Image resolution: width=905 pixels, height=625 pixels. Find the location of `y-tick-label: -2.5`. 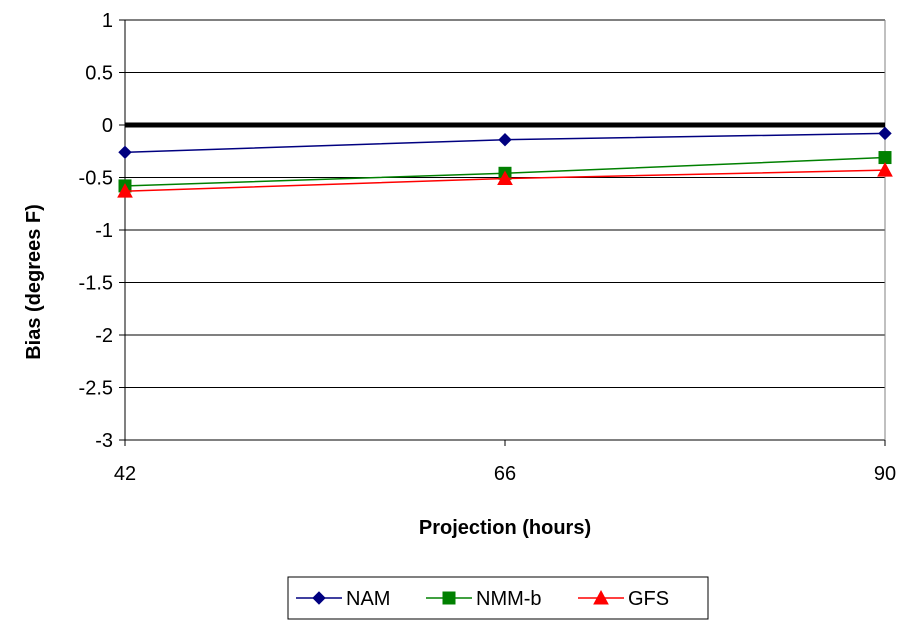

y-tick-label: -2.5 is located at coordinates (96, 389).